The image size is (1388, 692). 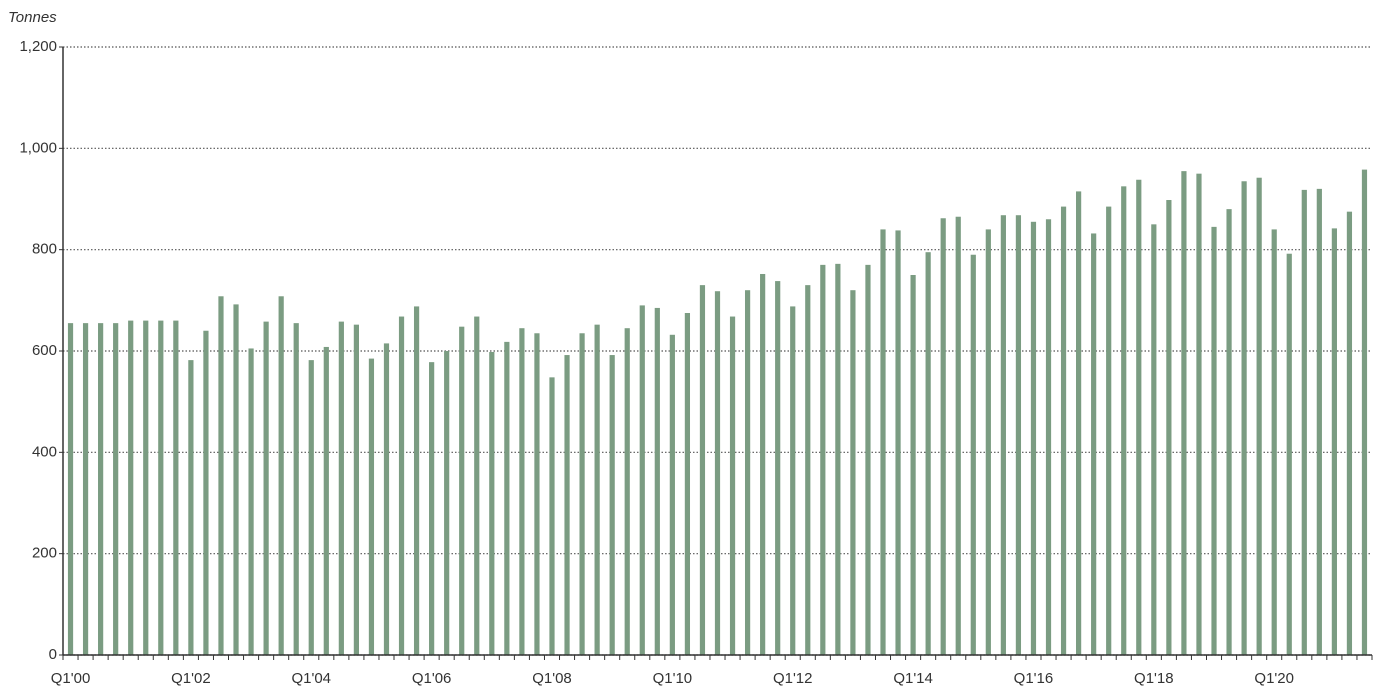 I want to click on x-tick-label: Q1'06, so click(x=432, y=678).